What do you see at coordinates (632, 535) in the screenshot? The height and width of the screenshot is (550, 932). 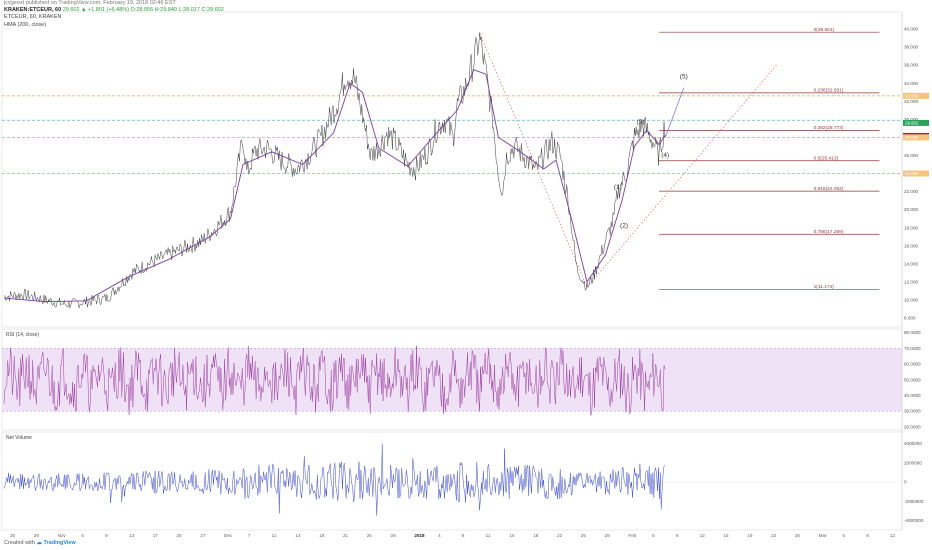 I see `x-tick-label: Feb` at bounding box center [632, 535].